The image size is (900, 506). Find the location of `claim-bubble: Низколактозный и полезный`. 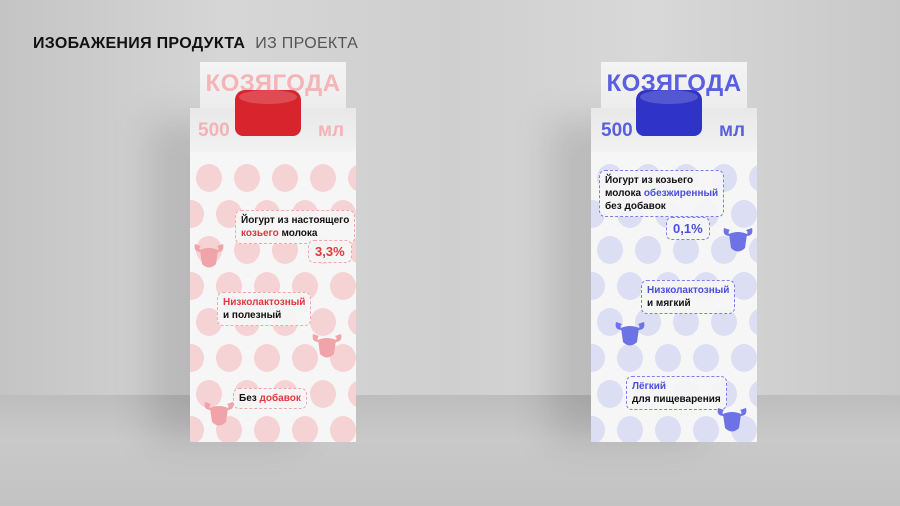

claim-bubble: Низколактозный и полезный is located at coordinates (264, 309).